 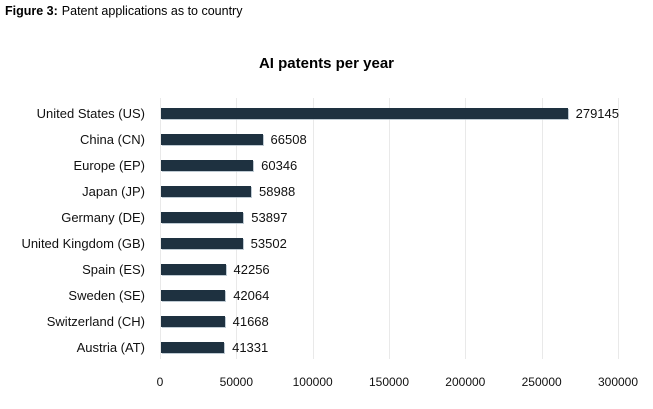 What do you see at coordinates (31, 11) in the screenshot?
I see `figure-caption-label: Figure 3:` at bounding box center [31, 11].